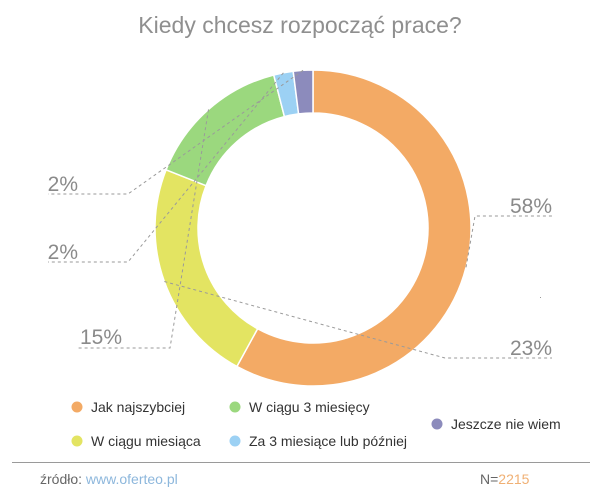 Image resolution: width=600 pixels, height=500 pixels. Describe the element at coordinates (531, 206) in the screenshot. I see `data-label-jak-najszybciej: 58%` at that location.